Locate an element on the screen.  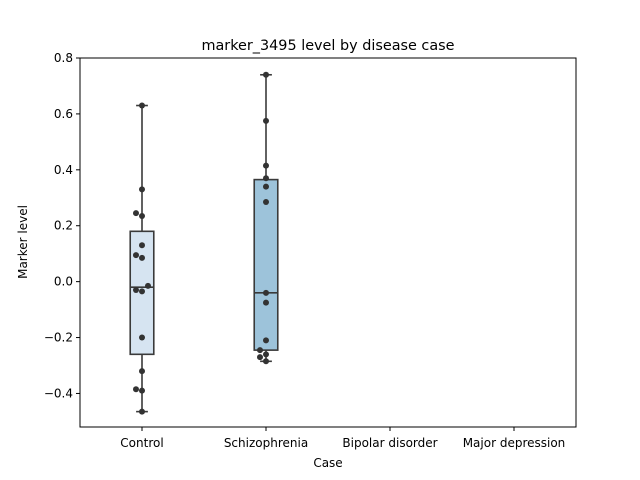
y-tick-label: 0.6 is located at coordinates (63, 114).